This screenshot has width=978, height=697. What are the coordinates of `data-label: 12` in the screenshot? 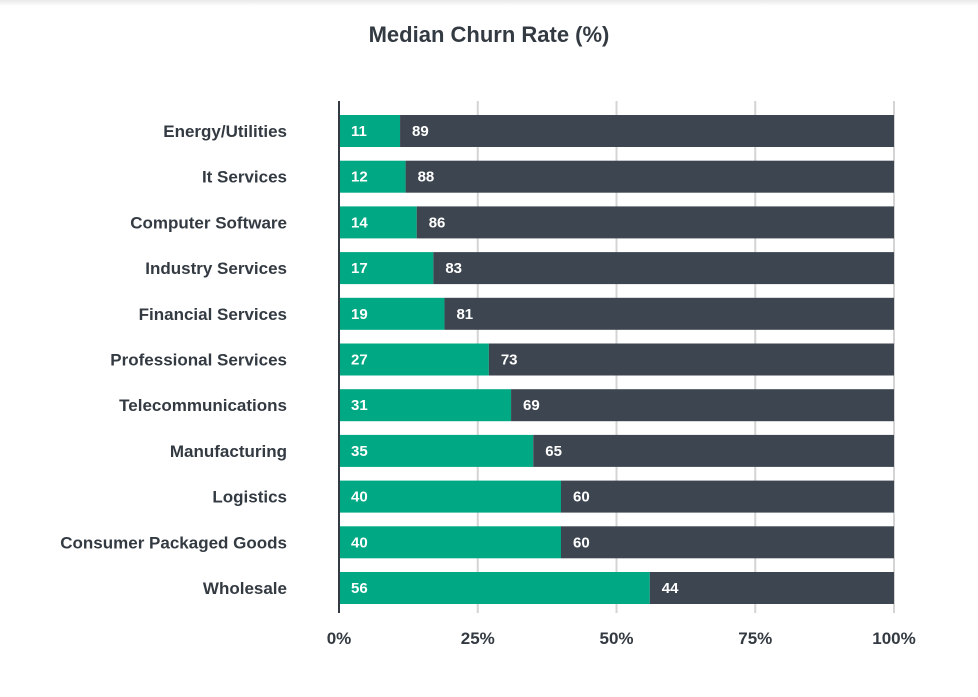 It's located at (359, 177).